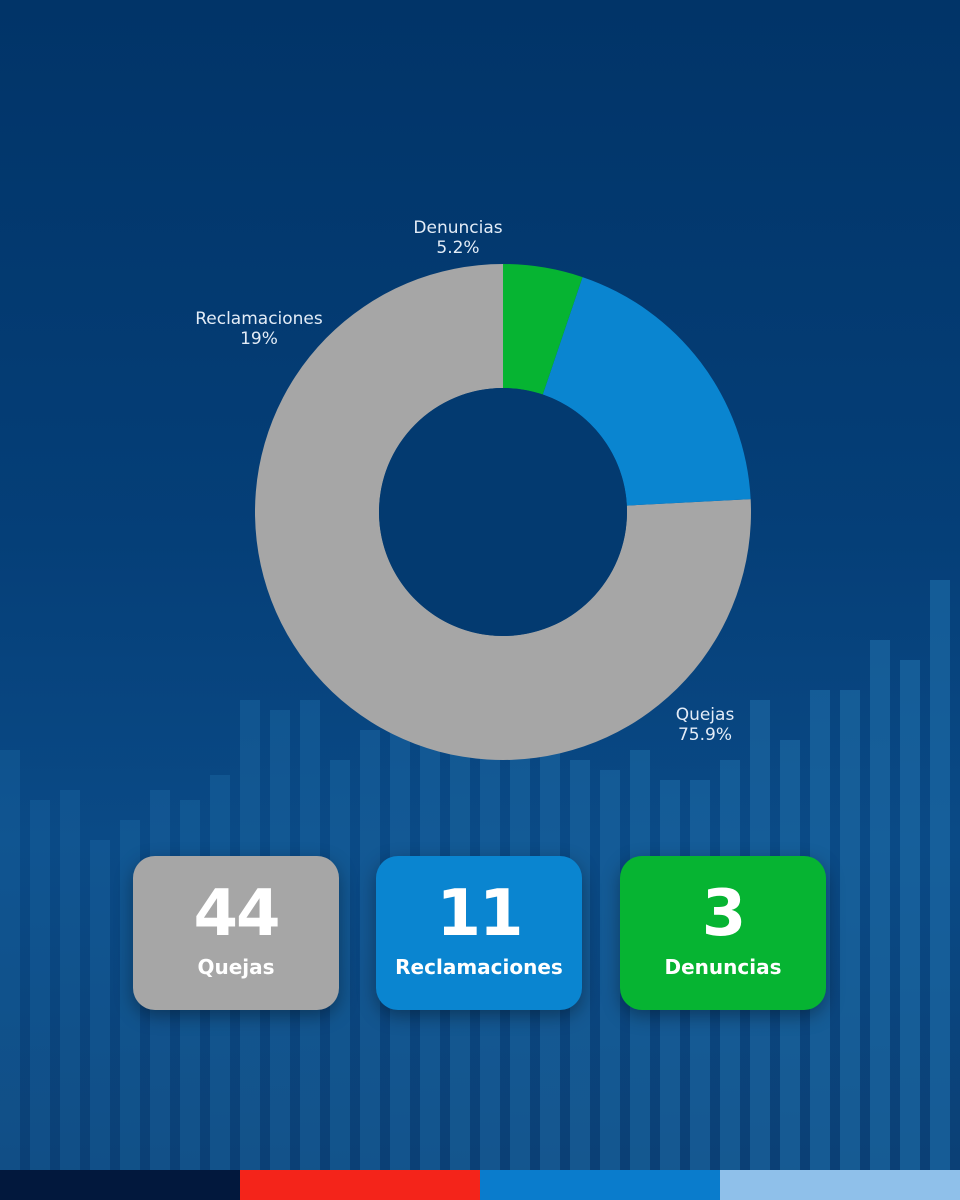 The height and width of the screenshot is (1200, 960). I want to click on card-quejas-label: Quejas, so click(236, 967).